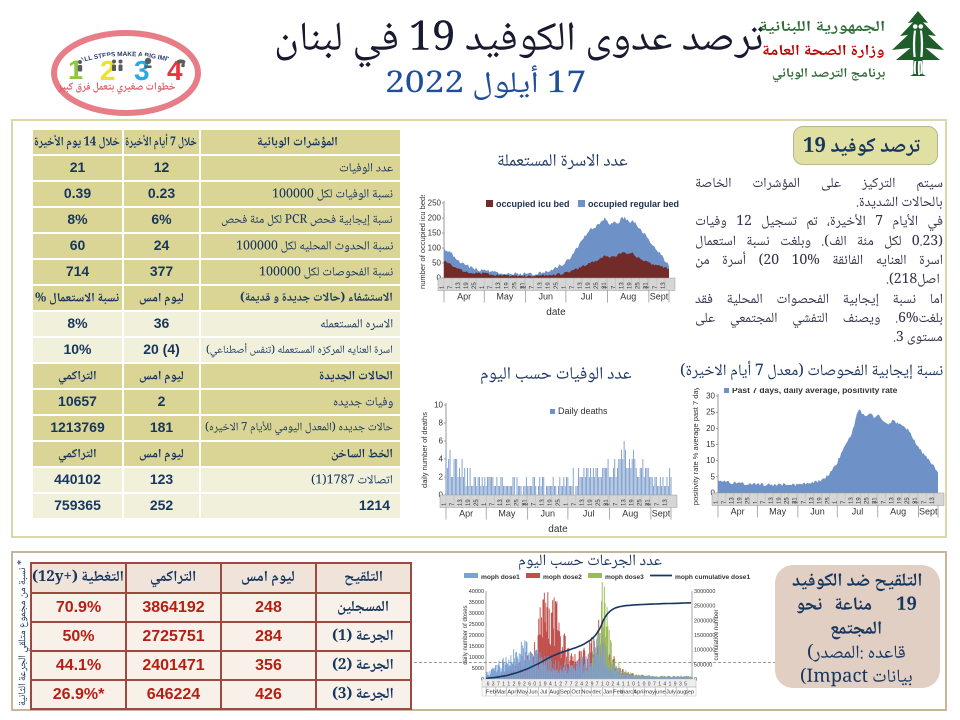 The width and height of the screenshot is (960, 720). I want to click on svg-text: Mar, so click(501, 693).